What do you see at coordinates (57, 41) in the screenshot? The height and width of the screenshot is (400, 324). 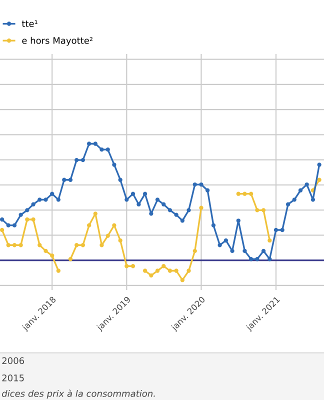 I see `legend-label: e hors Mayotte²` at bounding box center [57, 41].